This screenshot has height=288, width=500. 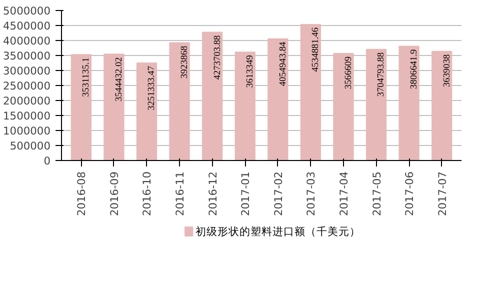 What do you see at coordinates (27, 26) in the screenshot?
I see `y-tick-label: 4500000` at bounding box center [27, 26].